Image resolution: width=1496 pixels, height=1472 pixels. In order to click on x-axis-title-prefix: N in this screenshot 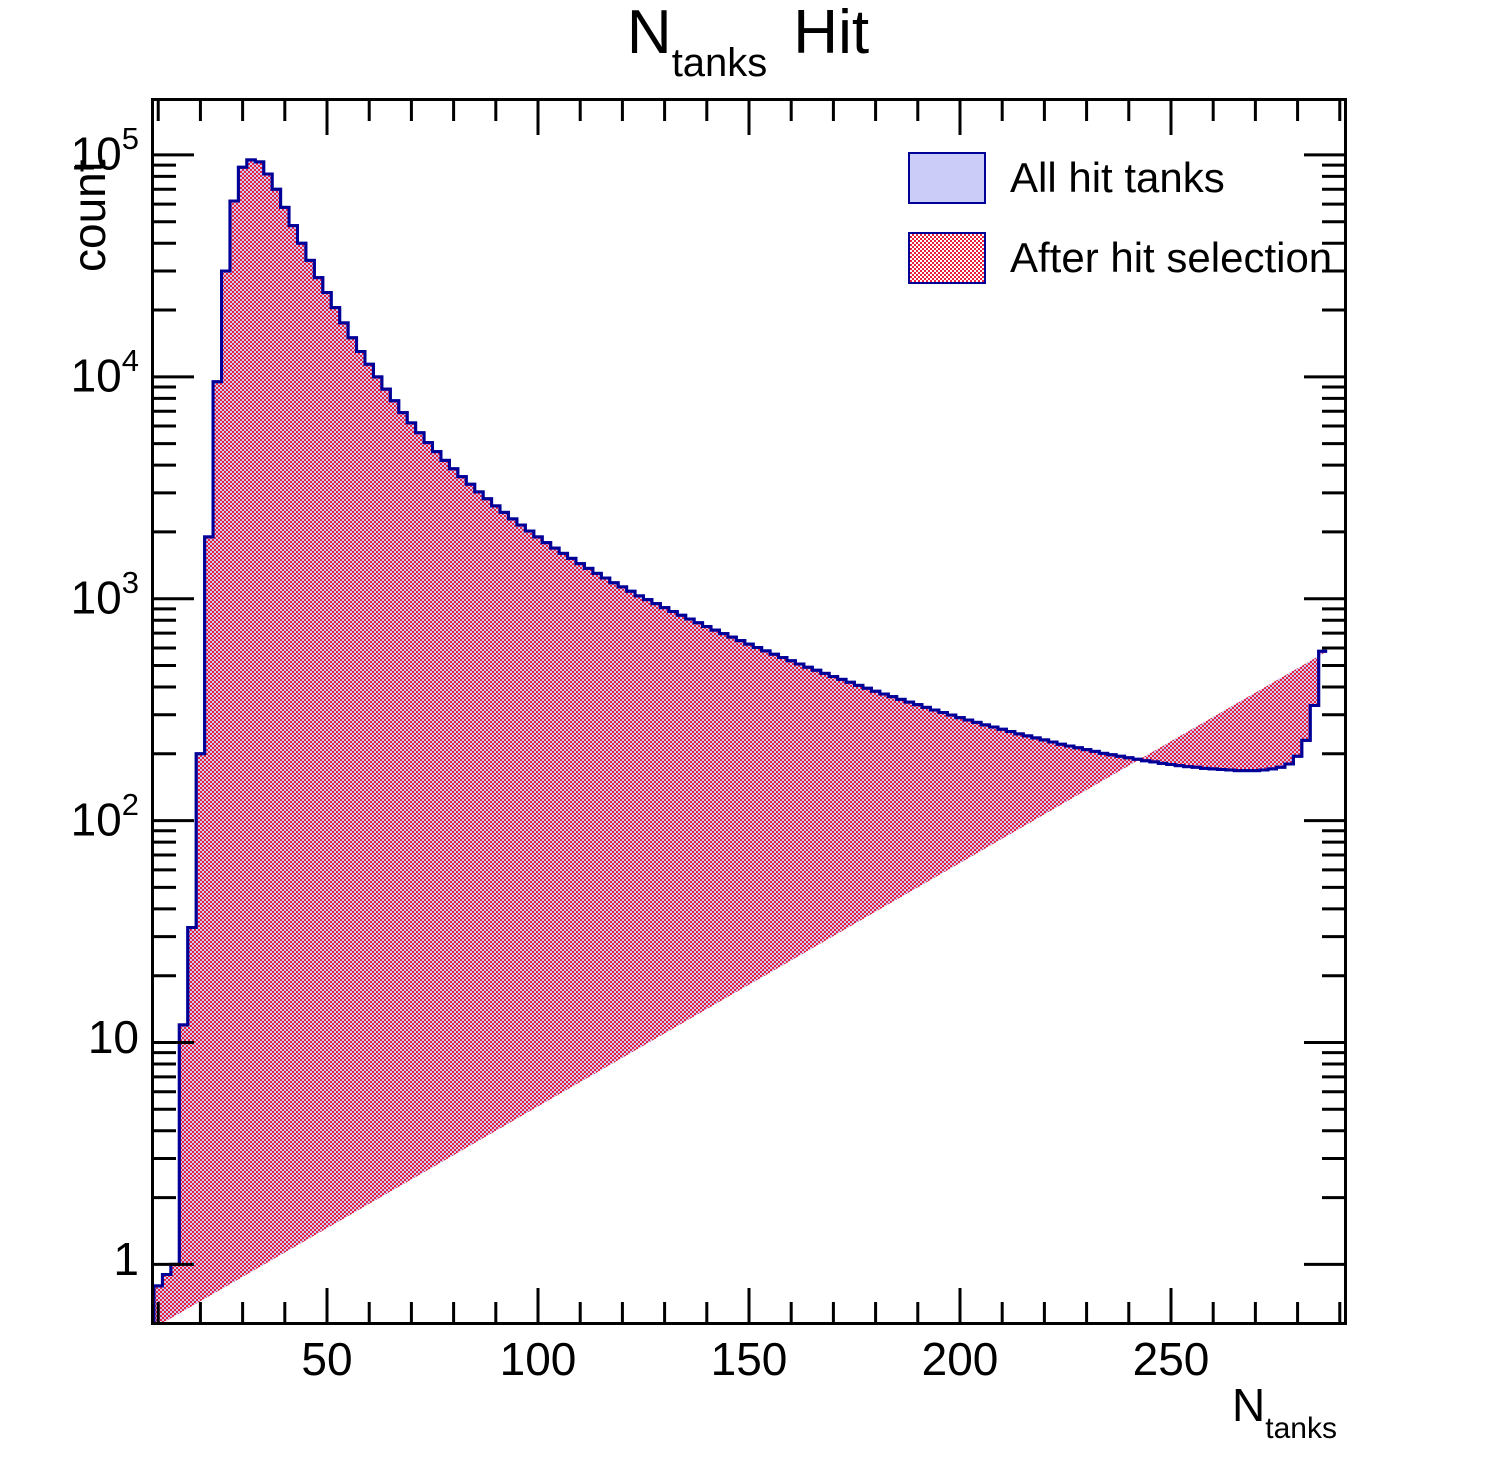, I will do `click(1249, 1405)`.